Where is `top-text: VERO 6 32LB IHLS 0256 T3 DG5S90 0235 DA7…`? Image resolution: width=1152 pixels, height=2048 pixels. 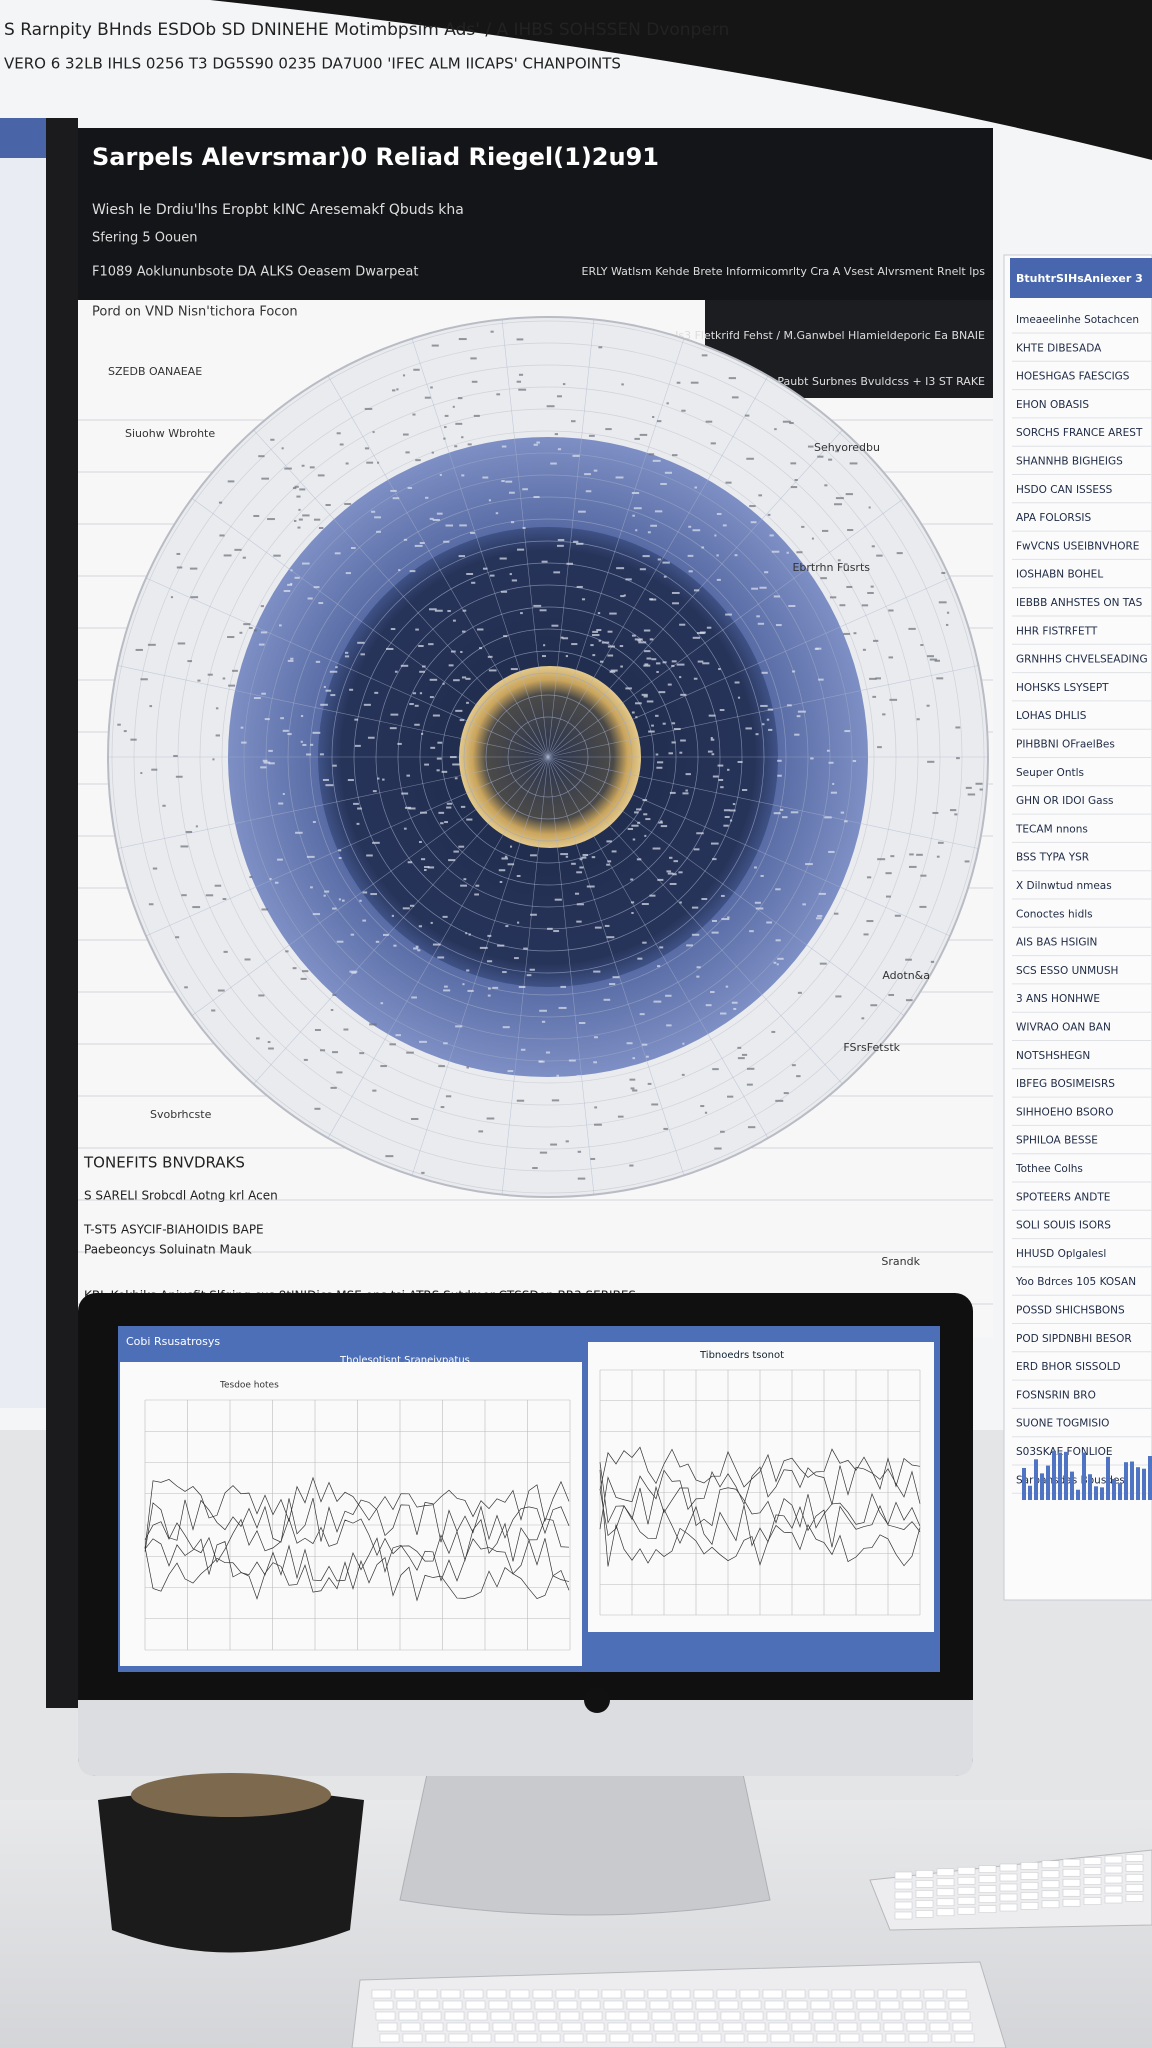 top-text: VERO 6 32LB IHLS 0256 T3 DG5S90 0235 DA7… is located at coordinates (312, 64).